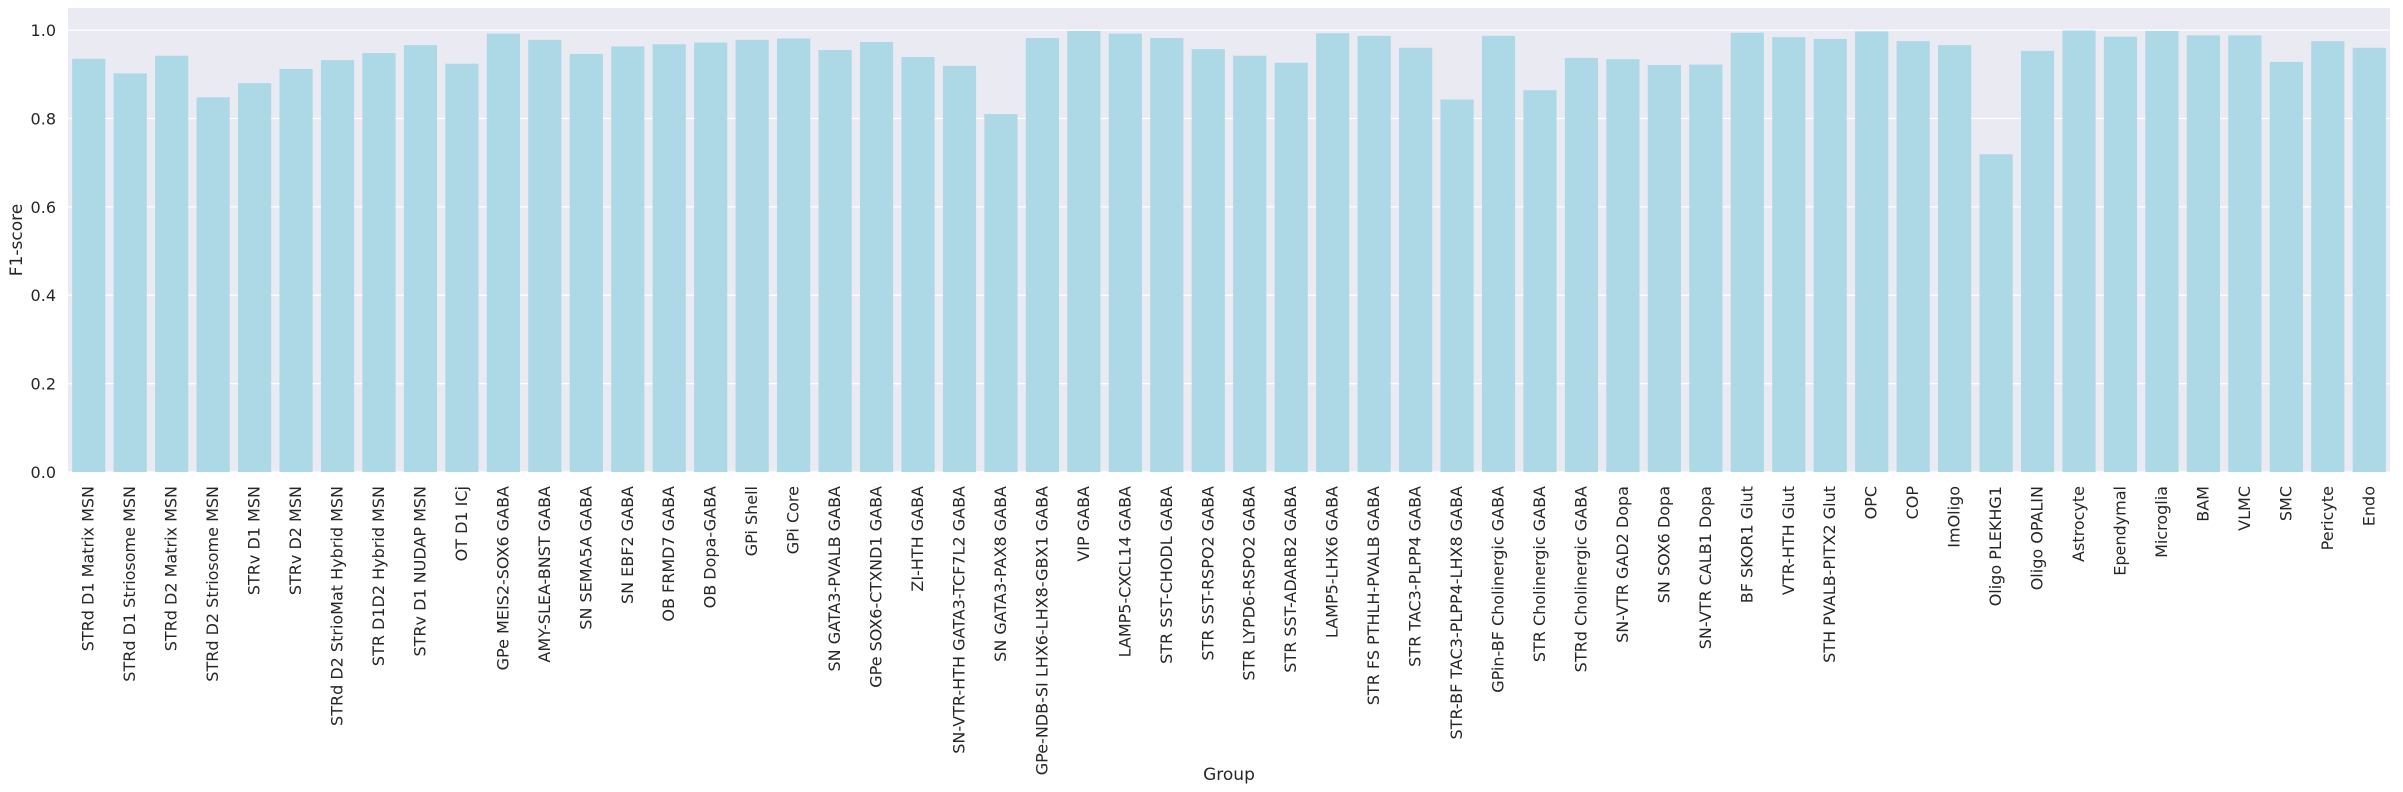  I want to click on x-tick-label: AMY-SLEA-BNST GABA, so click(544, 574).